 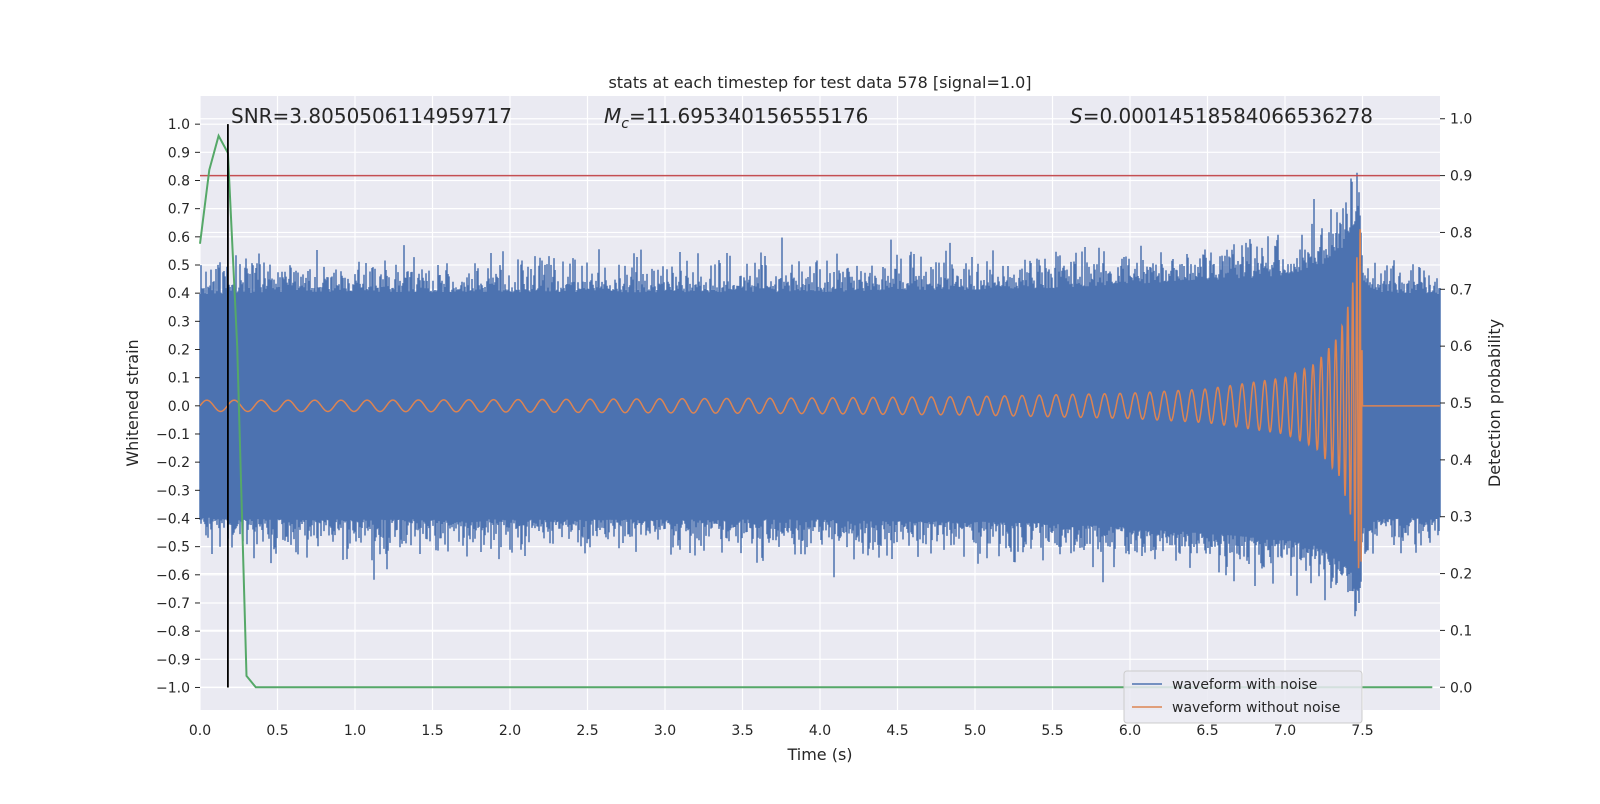 I want to click on x-tick-label: 7.0, so click(x=1285, y=731).